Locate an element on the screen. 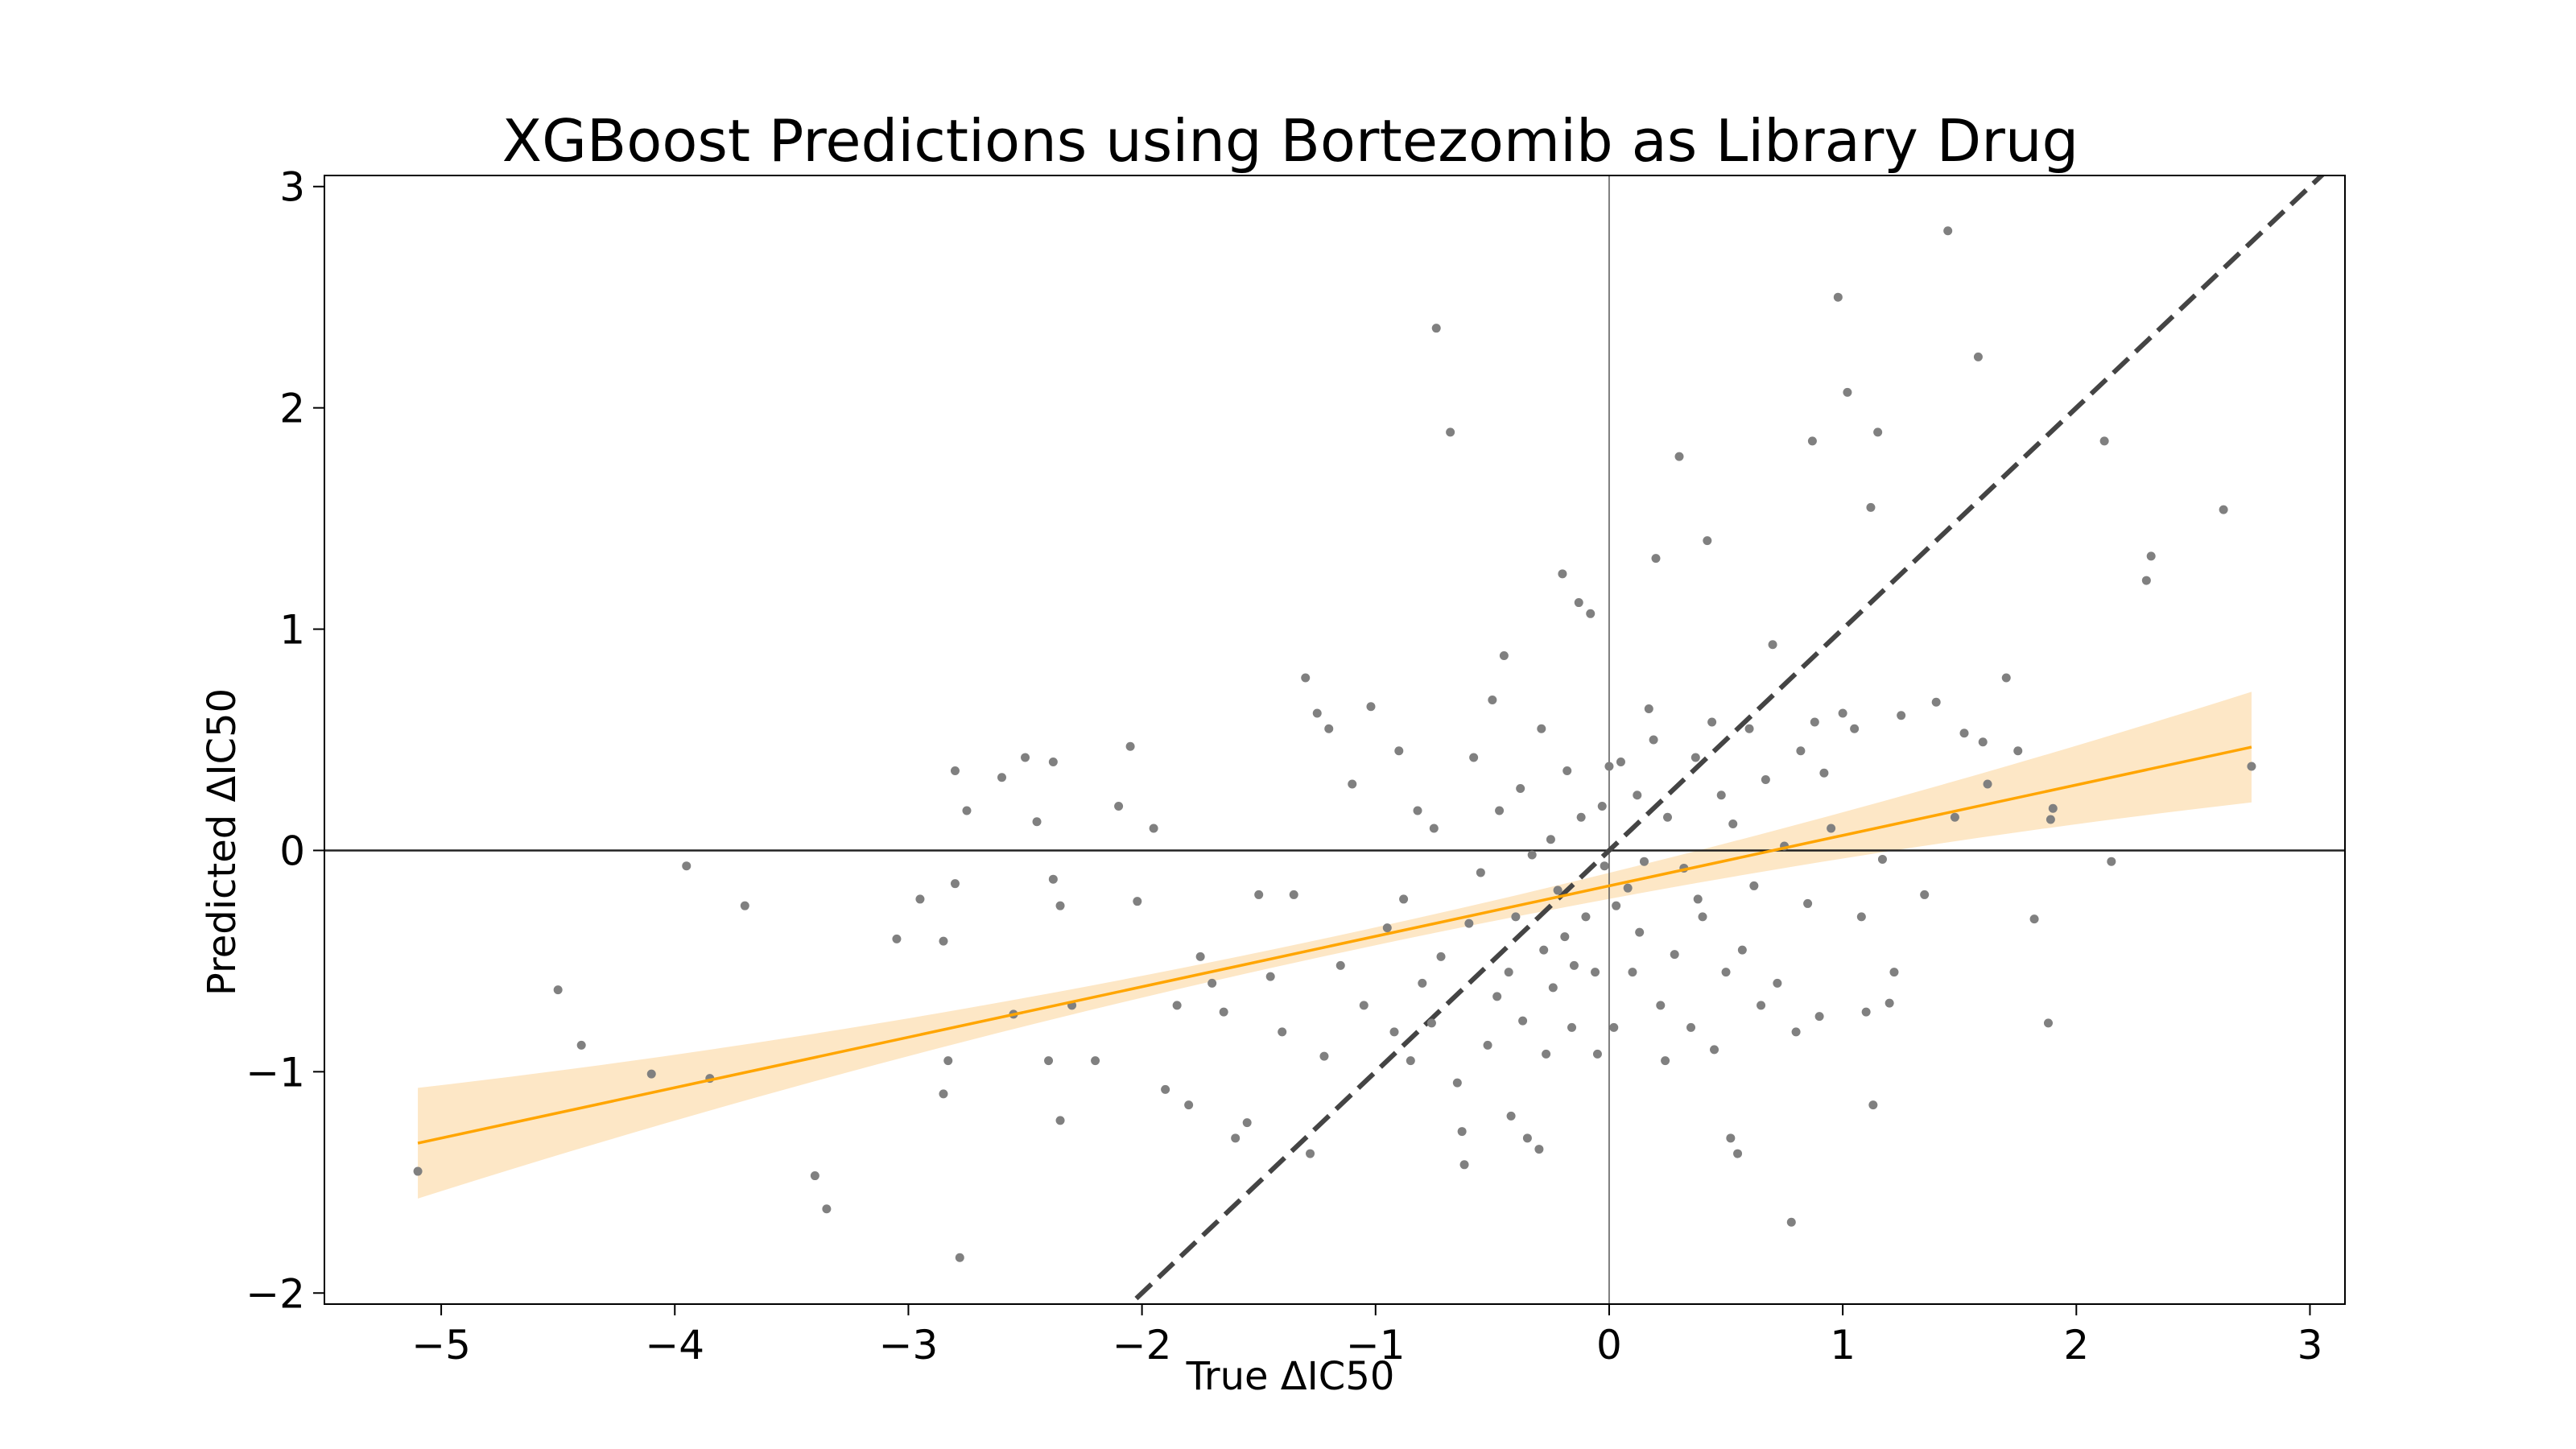 The height and width of the screenshot is (1449, 2576). y-tick-label: 1 is located at coordinates (292, 630).